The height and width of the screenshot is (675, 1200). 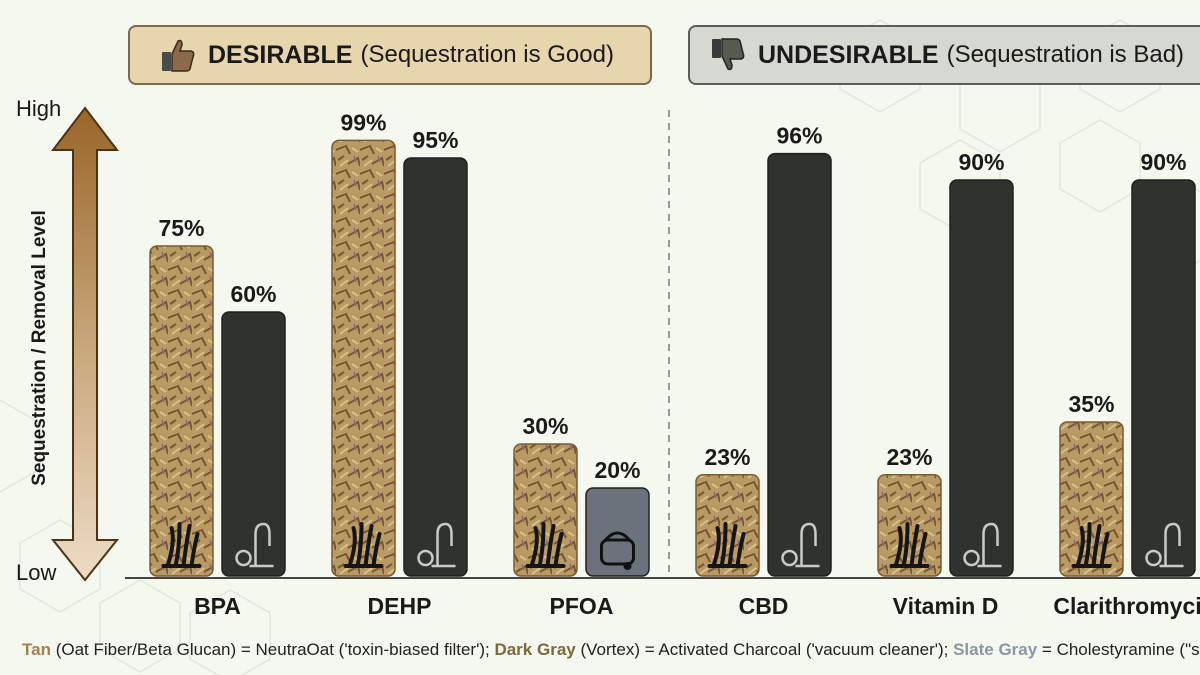 What do you see at coordinates (181, 228) in the screenshot?
I see `value-label-oat-bpa: 75%` at bounding box center [181, 228].